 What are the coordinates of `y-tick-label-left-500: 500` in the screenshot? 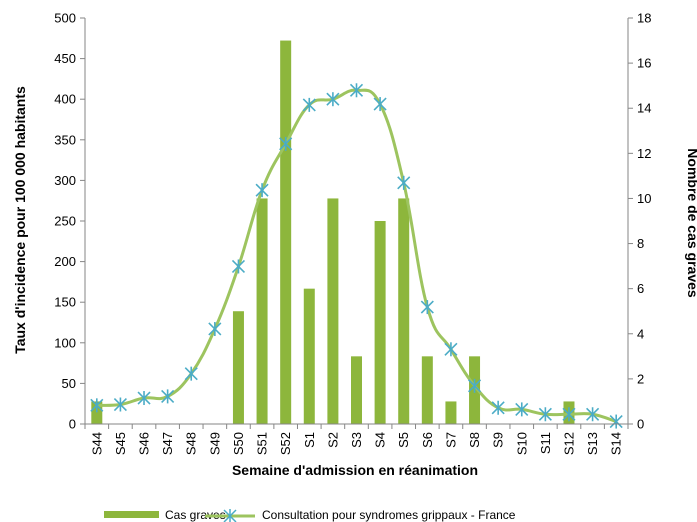 It's located at (65, 18).